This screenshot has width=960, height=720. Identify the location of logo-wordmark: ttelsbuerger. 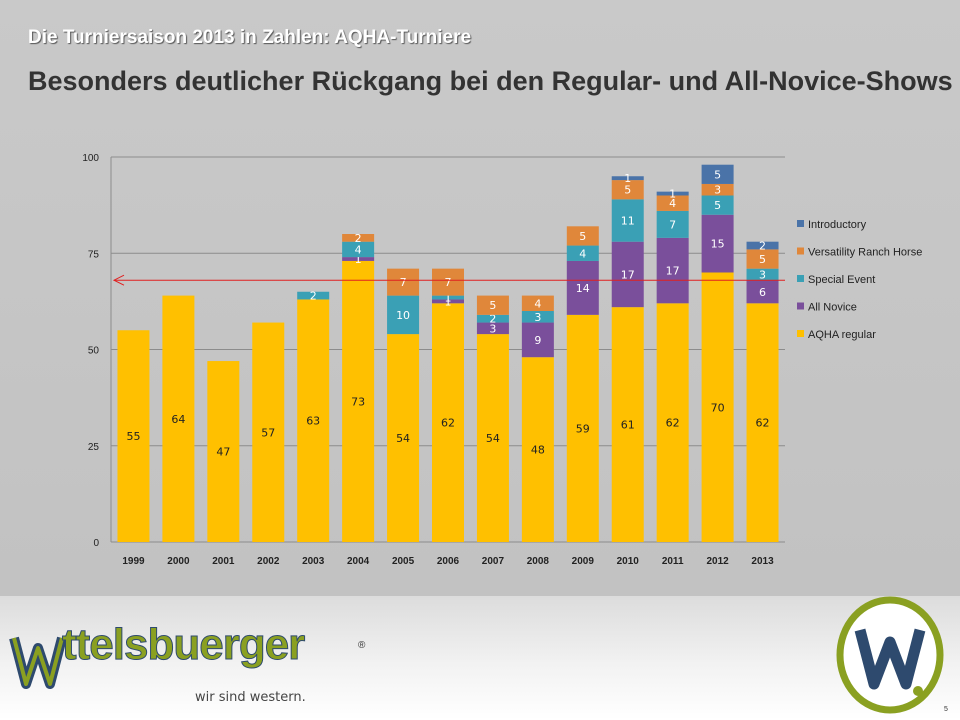
(183, 645).